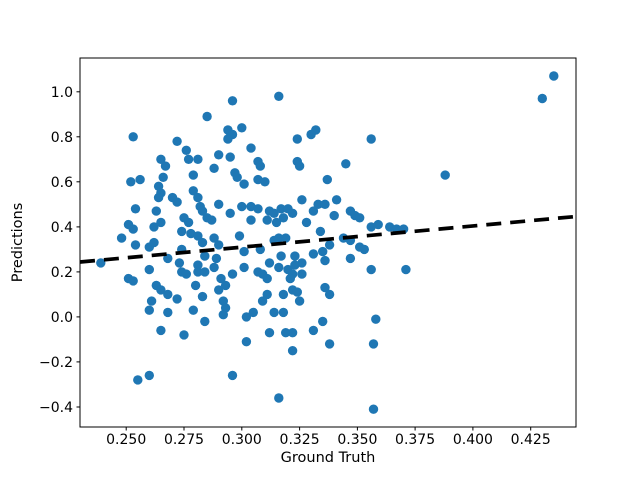  I want to click on y-tick-label: 0.6, so click(62, 183).